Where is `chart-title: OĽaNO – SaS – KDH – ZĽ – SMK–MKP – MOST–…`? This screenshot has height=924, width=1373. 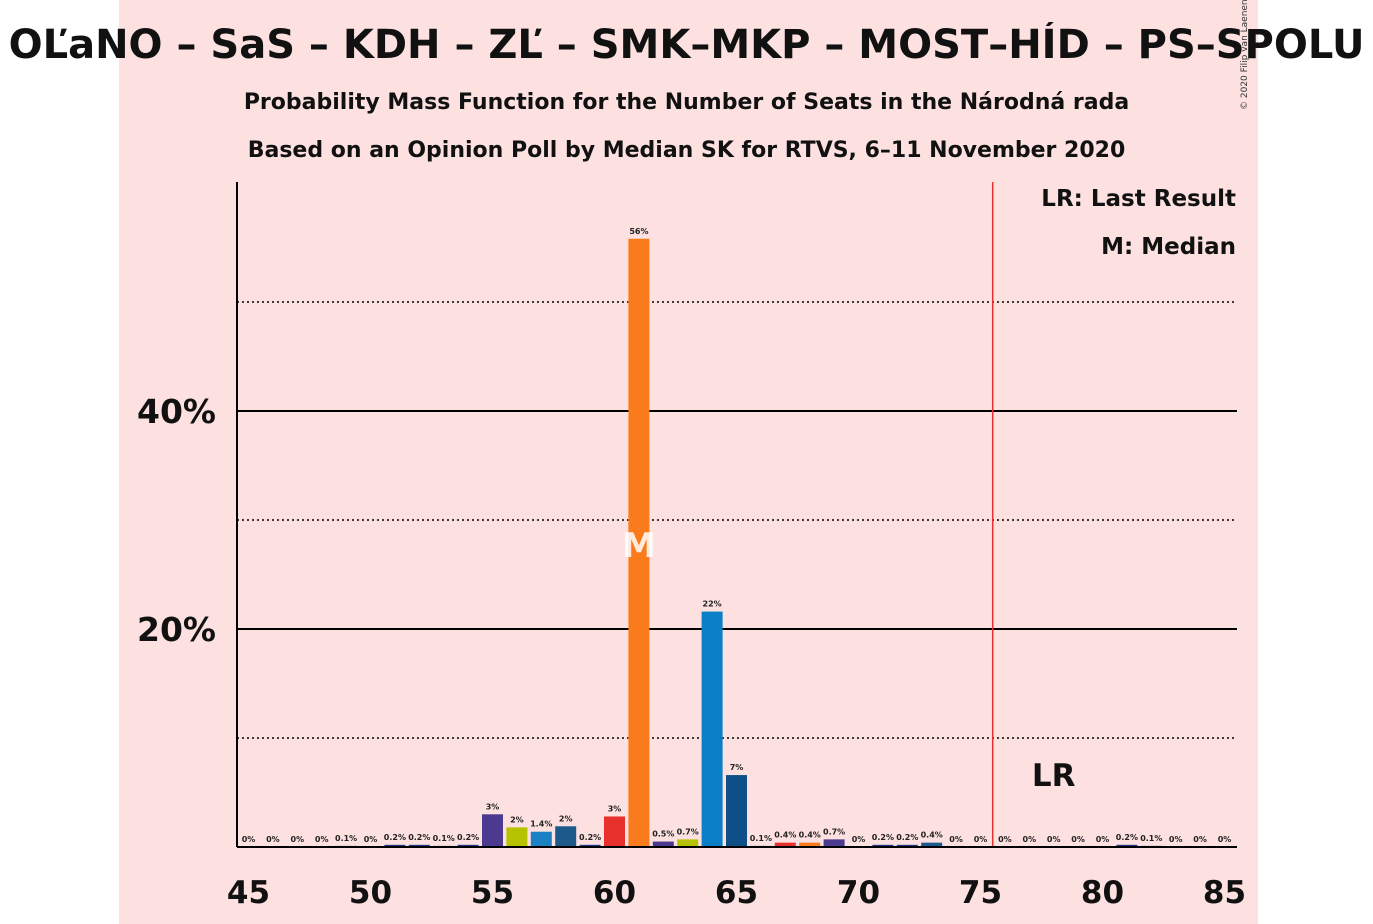
chart-title: OĽaNO – SaS – KDH – ZĽ – SMK–MKP – MOST–… is located at coordinates (686, 45).